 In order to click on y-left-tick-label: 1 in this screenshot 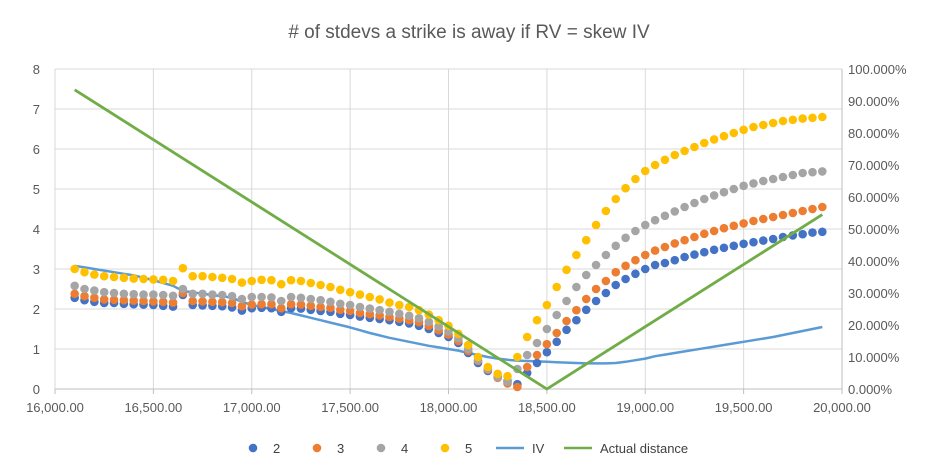, I will do `click(36, 349)`.